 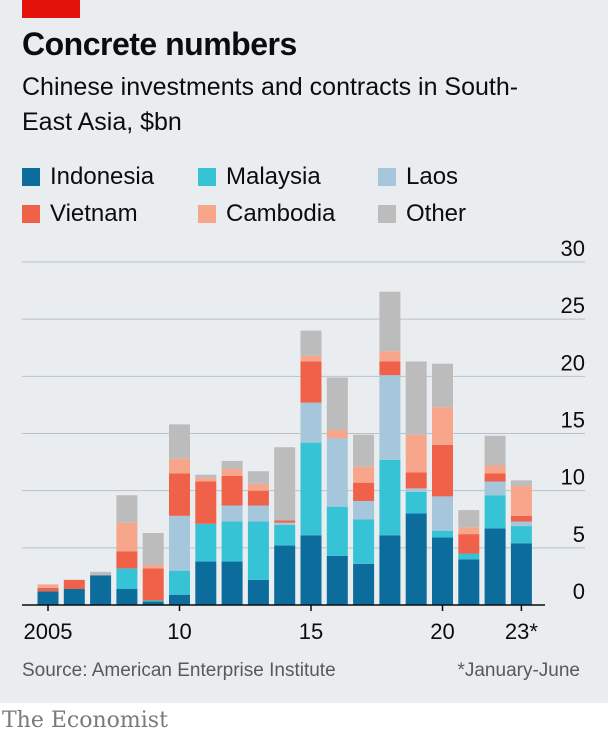 What do you see at coordinates (159, 44) in the screenshot?
I see `chart-title: Concrete numbers` at bounding box center [159, 44].